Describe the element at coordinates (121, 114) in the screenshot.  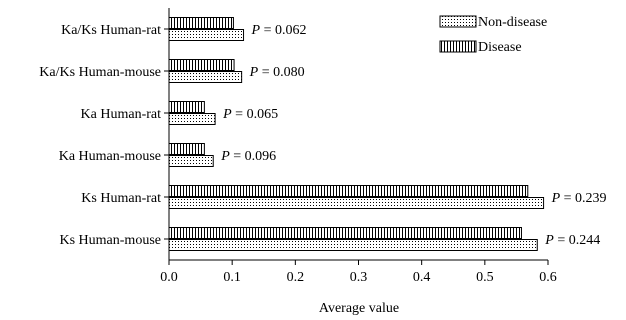
I see `category-label-2: Ka Human-rat` at that location.